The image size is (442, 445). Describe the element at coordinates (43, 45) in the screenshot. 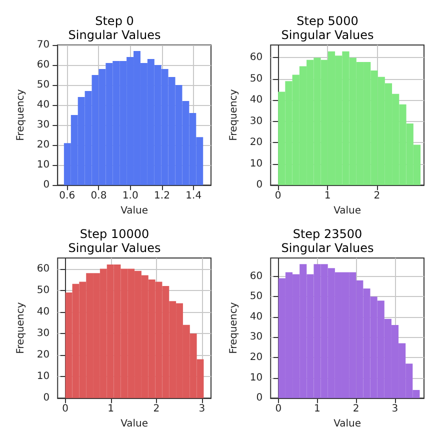

I see `y-tick-label: 70` at that location.